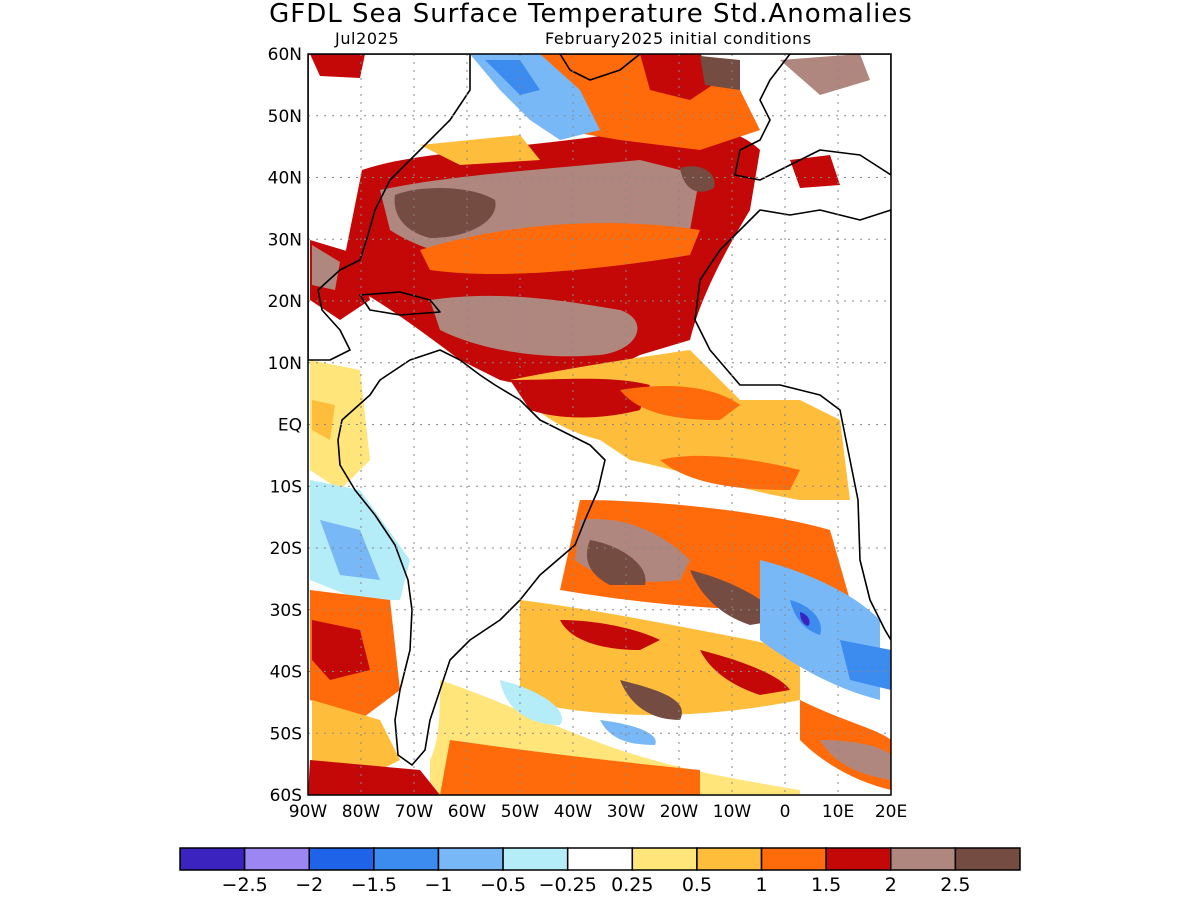 This screenshot has height=900, width=1200. What do you see at coordinates (785, 812) in the screenshot?
I see `longitude-tick-label: 0` at bounding box center [785, 812].